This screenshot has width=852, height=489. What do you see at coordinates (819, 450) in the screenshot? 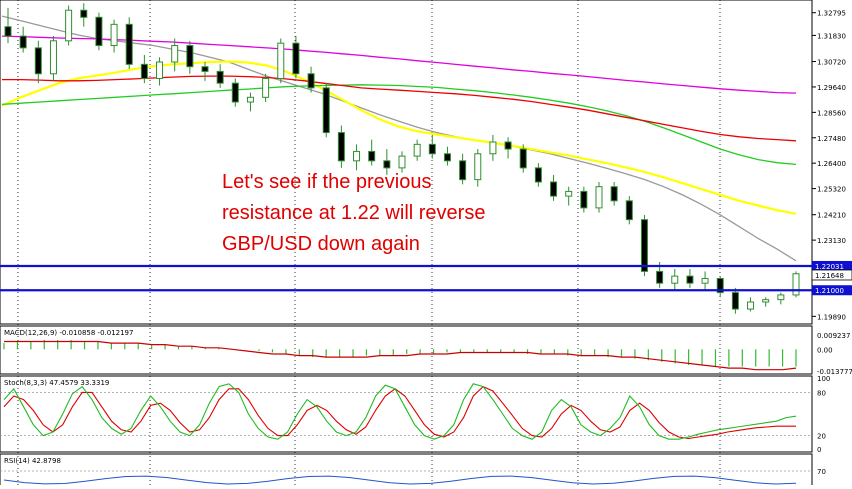
I see `stoch-tick-label-3: 0` at bounding box center [819, 450].